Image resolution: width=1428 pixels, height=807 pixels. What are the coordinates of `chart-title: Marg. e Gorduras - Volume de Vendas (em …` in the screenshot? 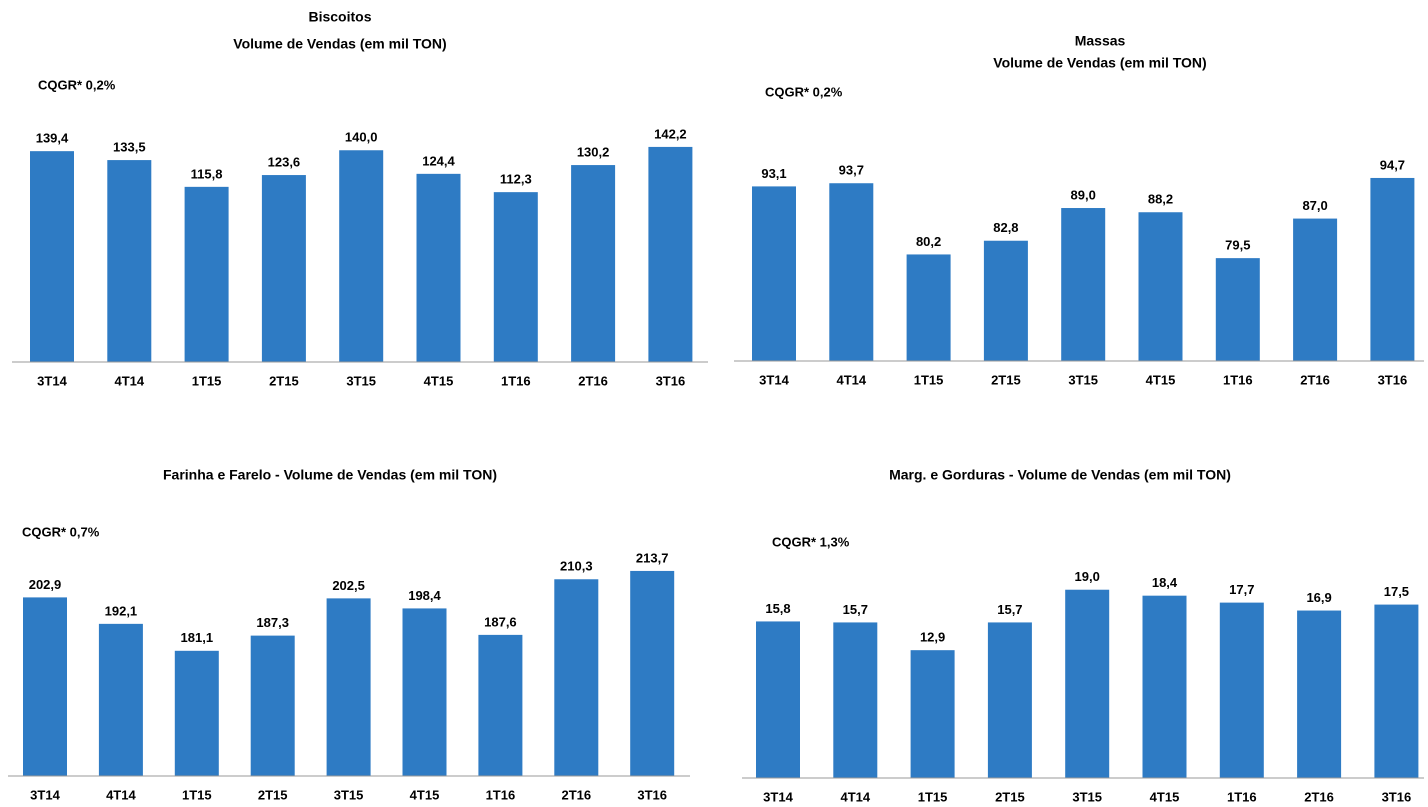 It's located at (1060, 475).